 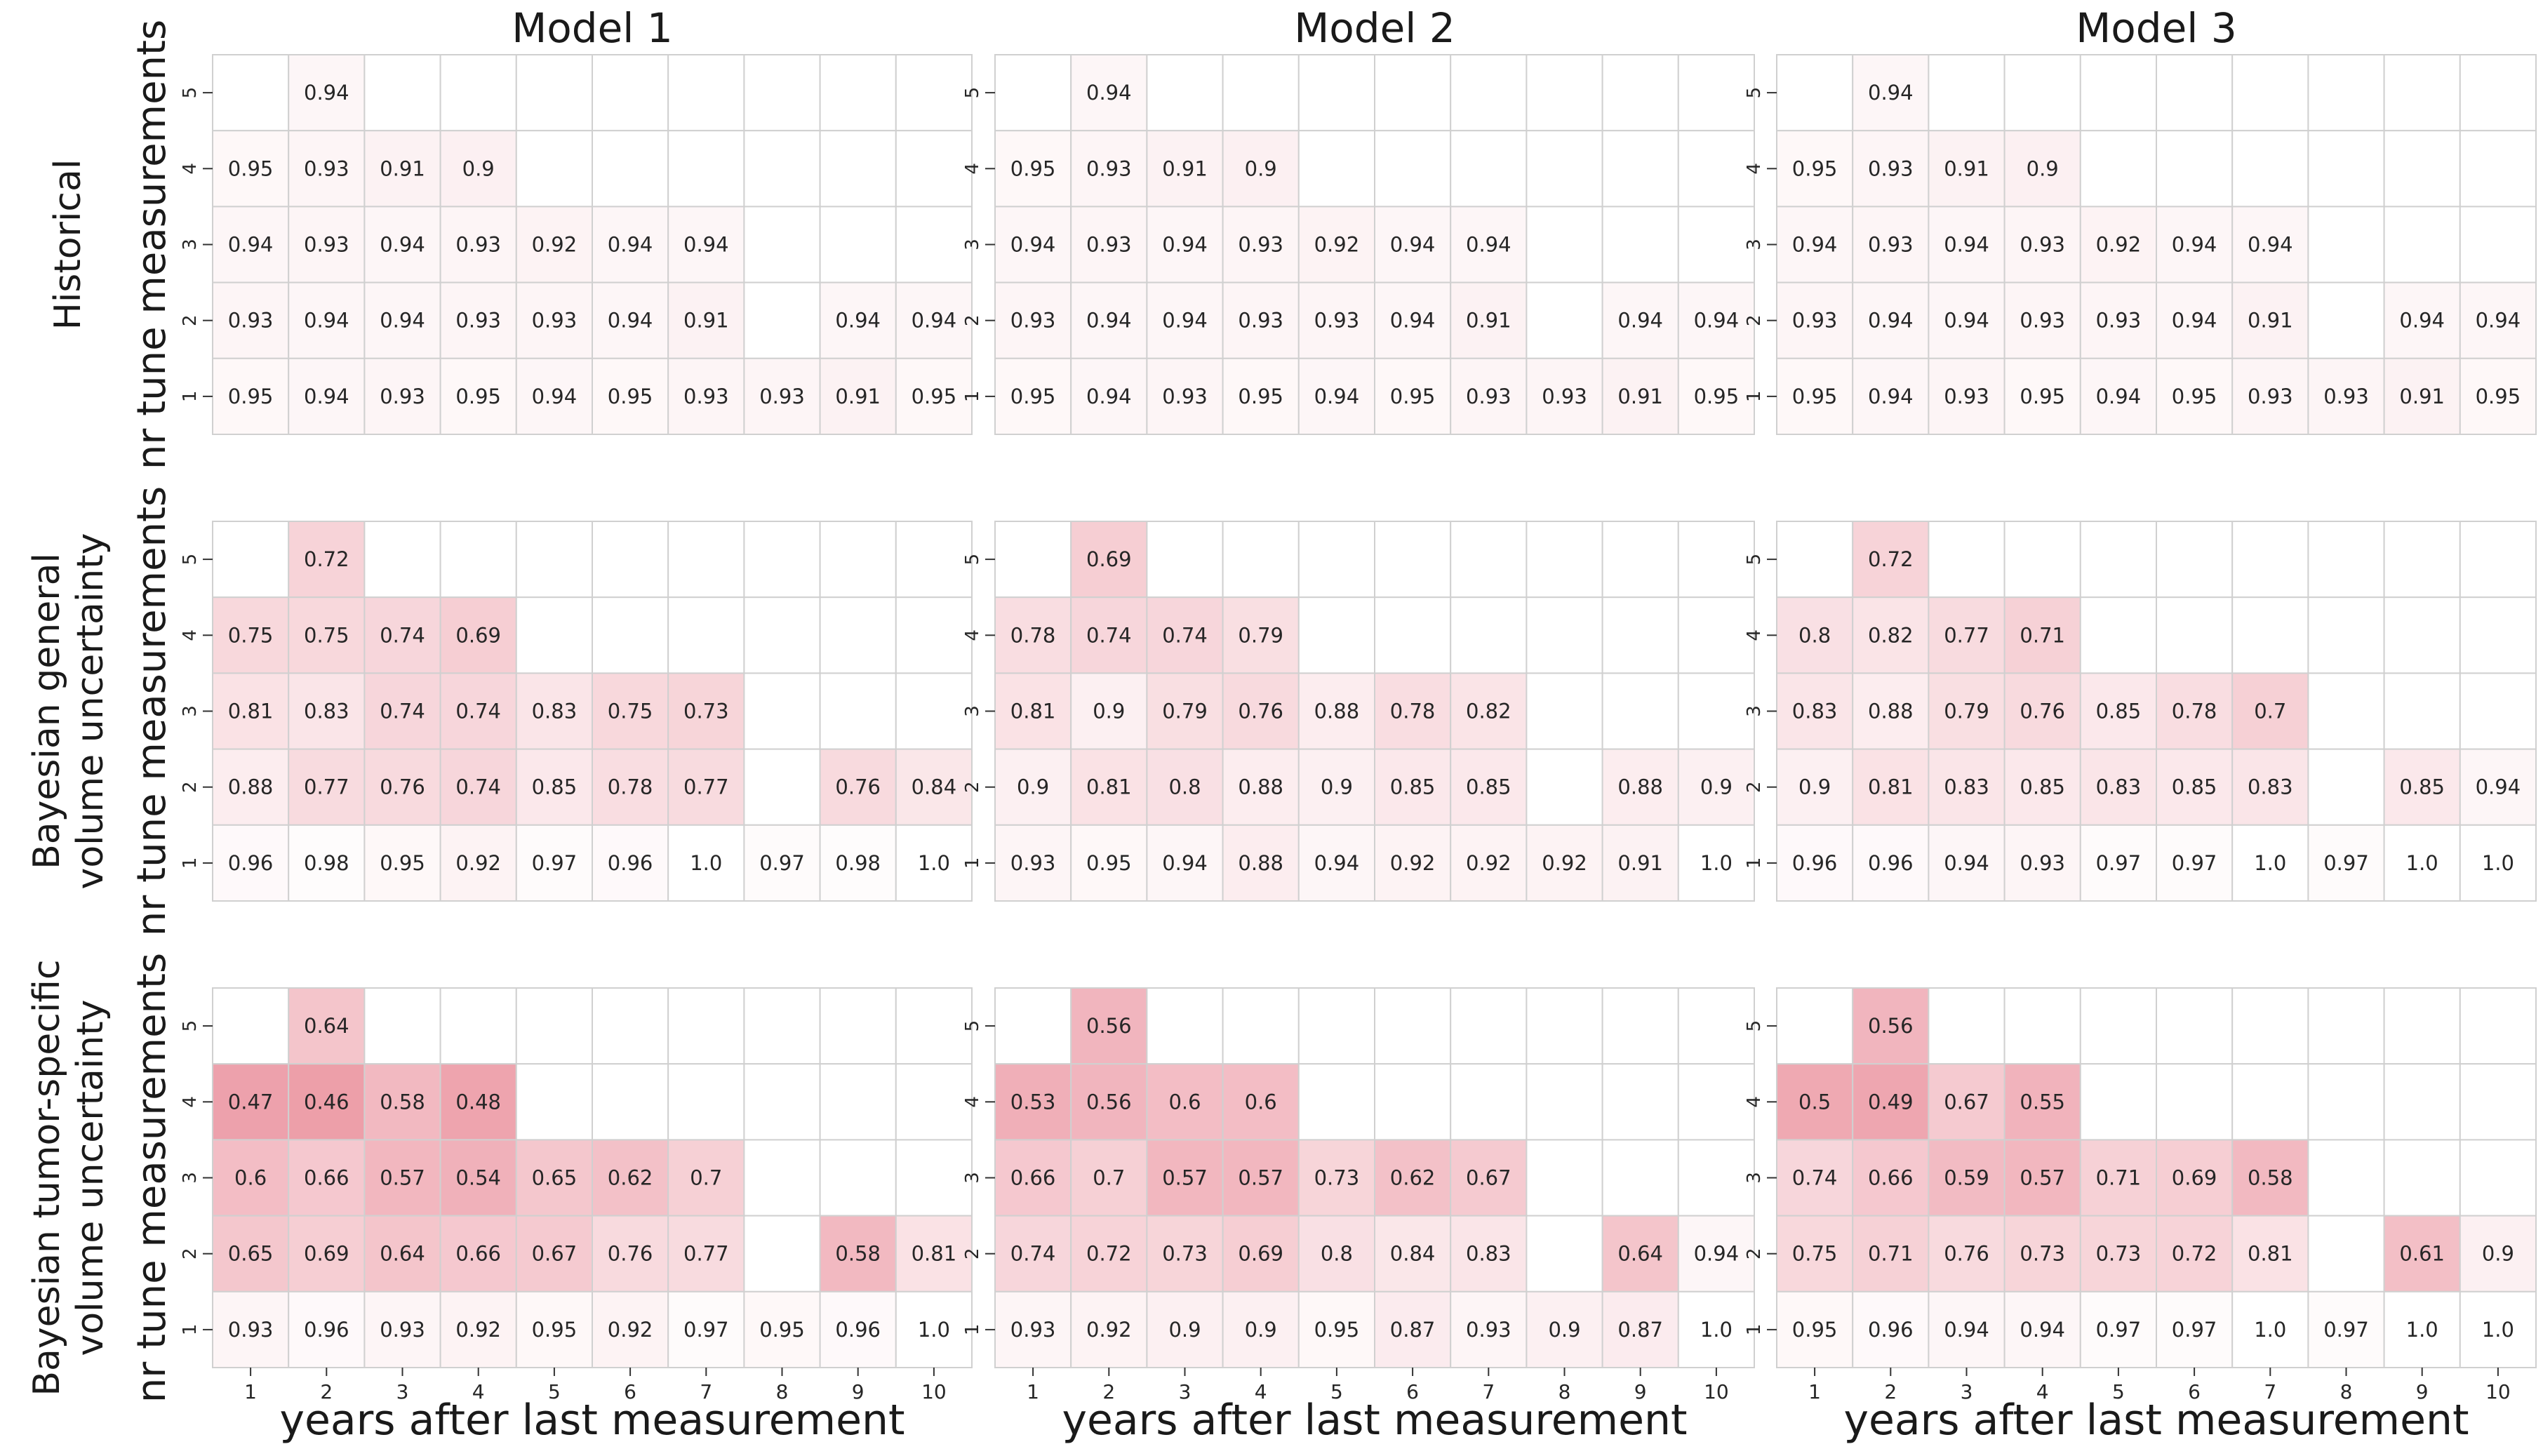 I want to click on cell-value: 0.9, so click(x=478, y=168).